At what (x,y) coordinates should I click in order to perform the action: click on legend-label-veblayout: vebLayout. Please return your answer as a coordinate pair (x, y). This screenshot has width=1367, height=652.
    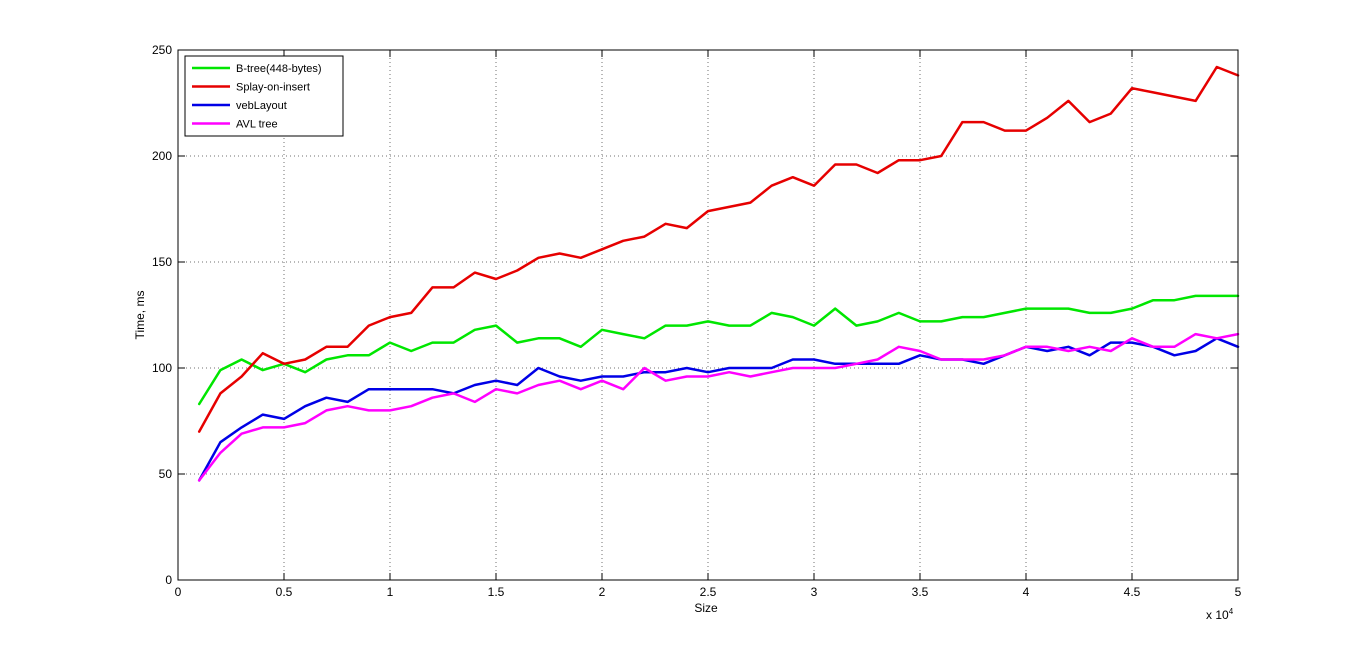
    Looking at the image, I should click on (261, 106).